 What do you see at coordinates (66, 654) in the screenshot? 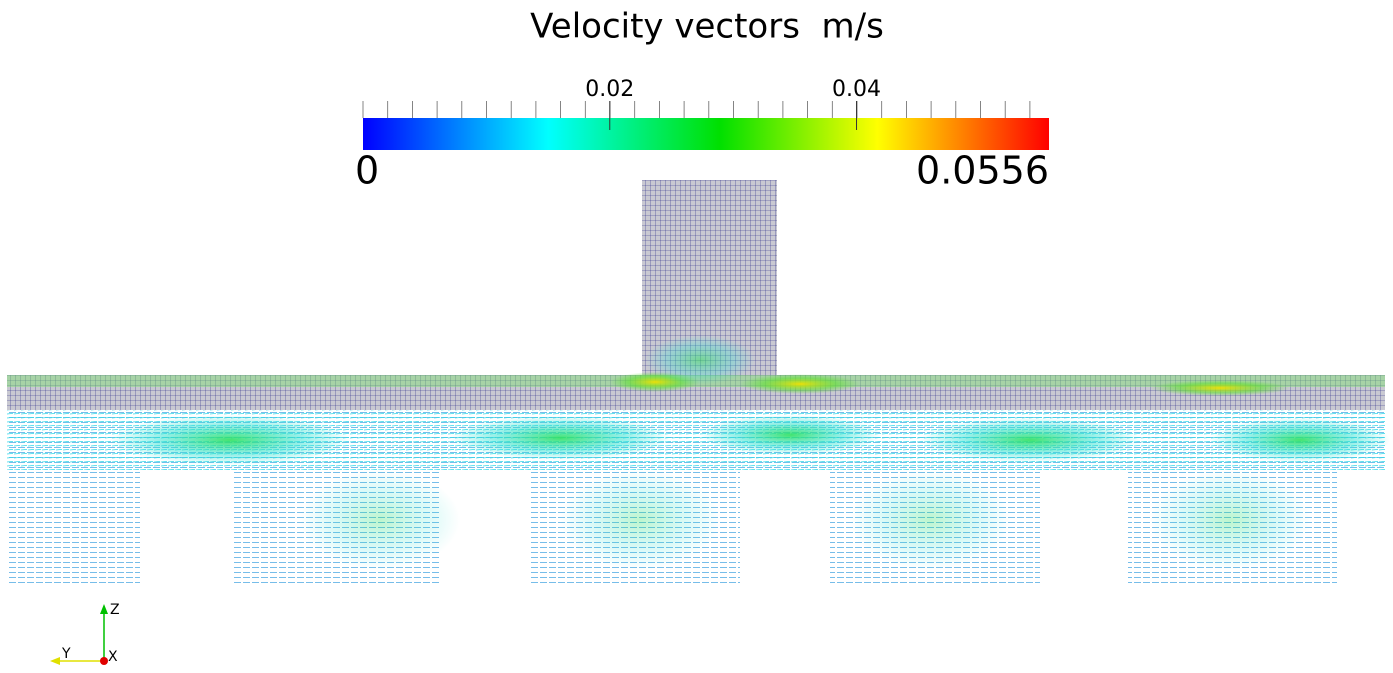
I see `y-label: Y` at bounding box center [66, 654].